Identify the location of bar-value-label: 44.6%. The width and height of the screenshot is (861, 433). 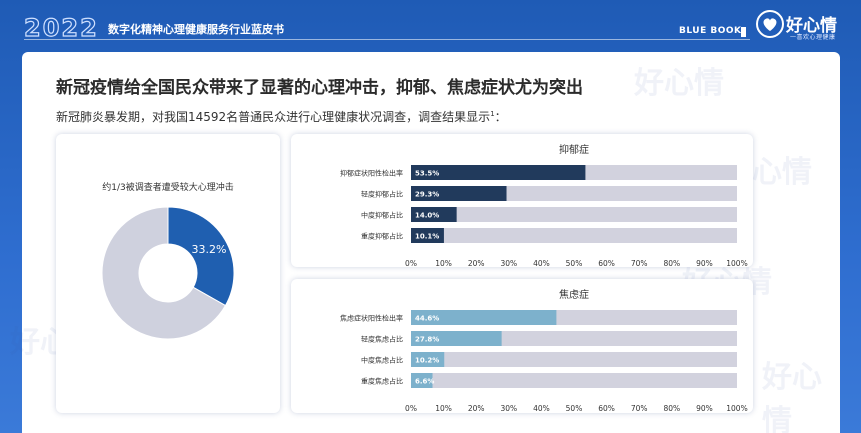
(427, 319).